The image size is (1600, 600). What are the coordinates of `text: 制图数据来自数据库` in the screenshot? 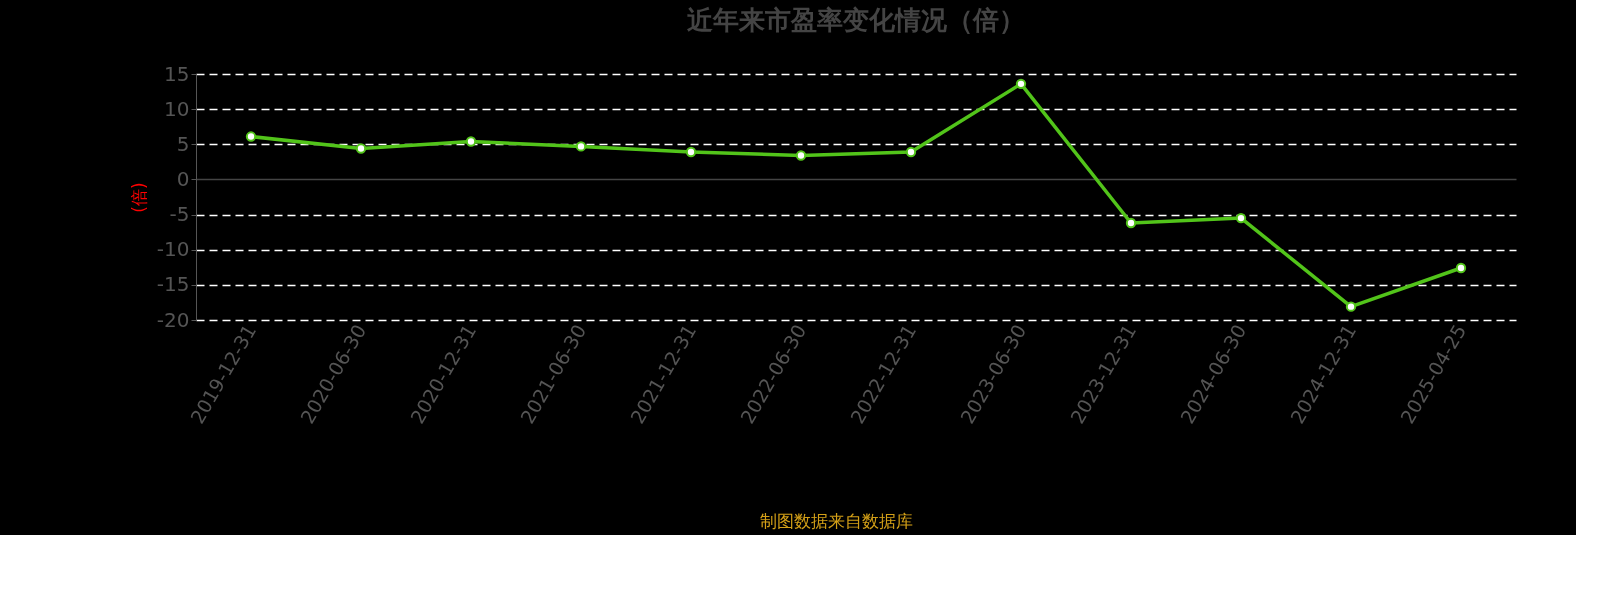 It's located at (836, 521).